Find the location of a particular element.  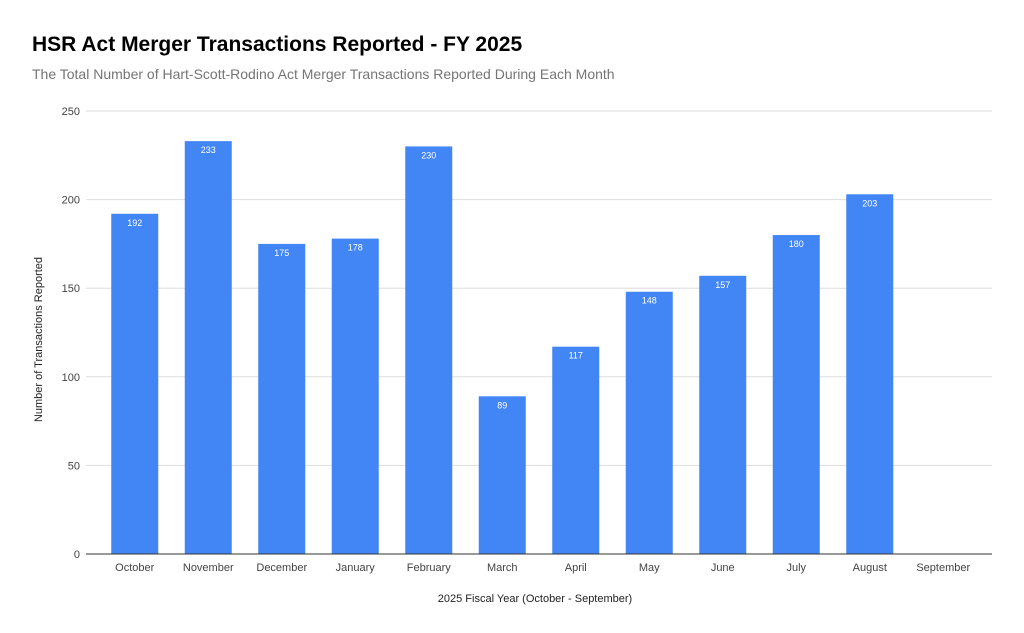

bar-value-label: 157 is located at coordinates (722, 285).